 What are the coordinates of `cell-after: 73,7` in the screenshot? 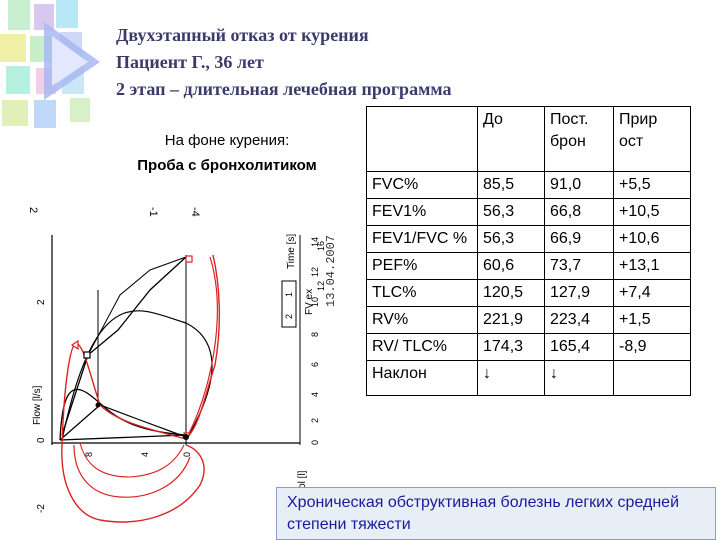 It's located at (579, 266).